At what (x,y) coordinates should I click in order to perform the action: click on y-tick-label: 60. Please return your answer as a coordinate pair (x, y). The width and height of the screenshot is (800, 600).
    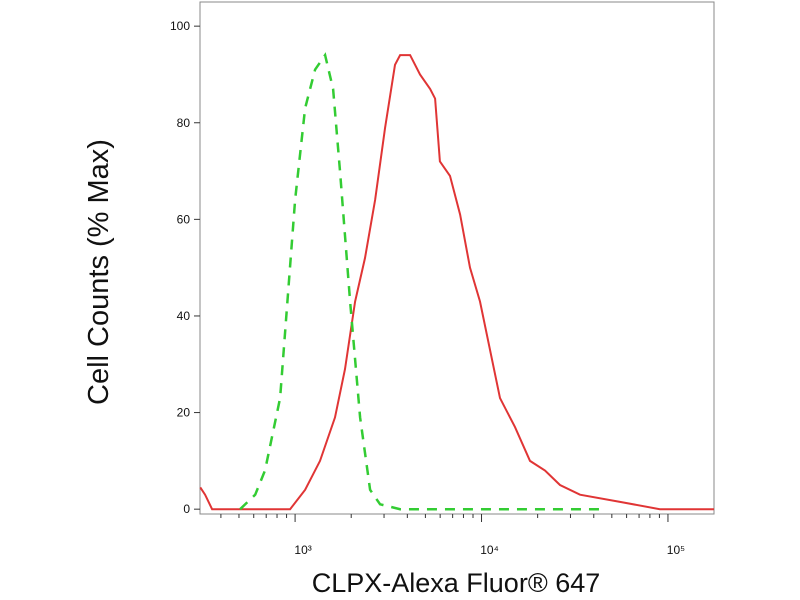
    Looking at the image, I should click on (184, 219).